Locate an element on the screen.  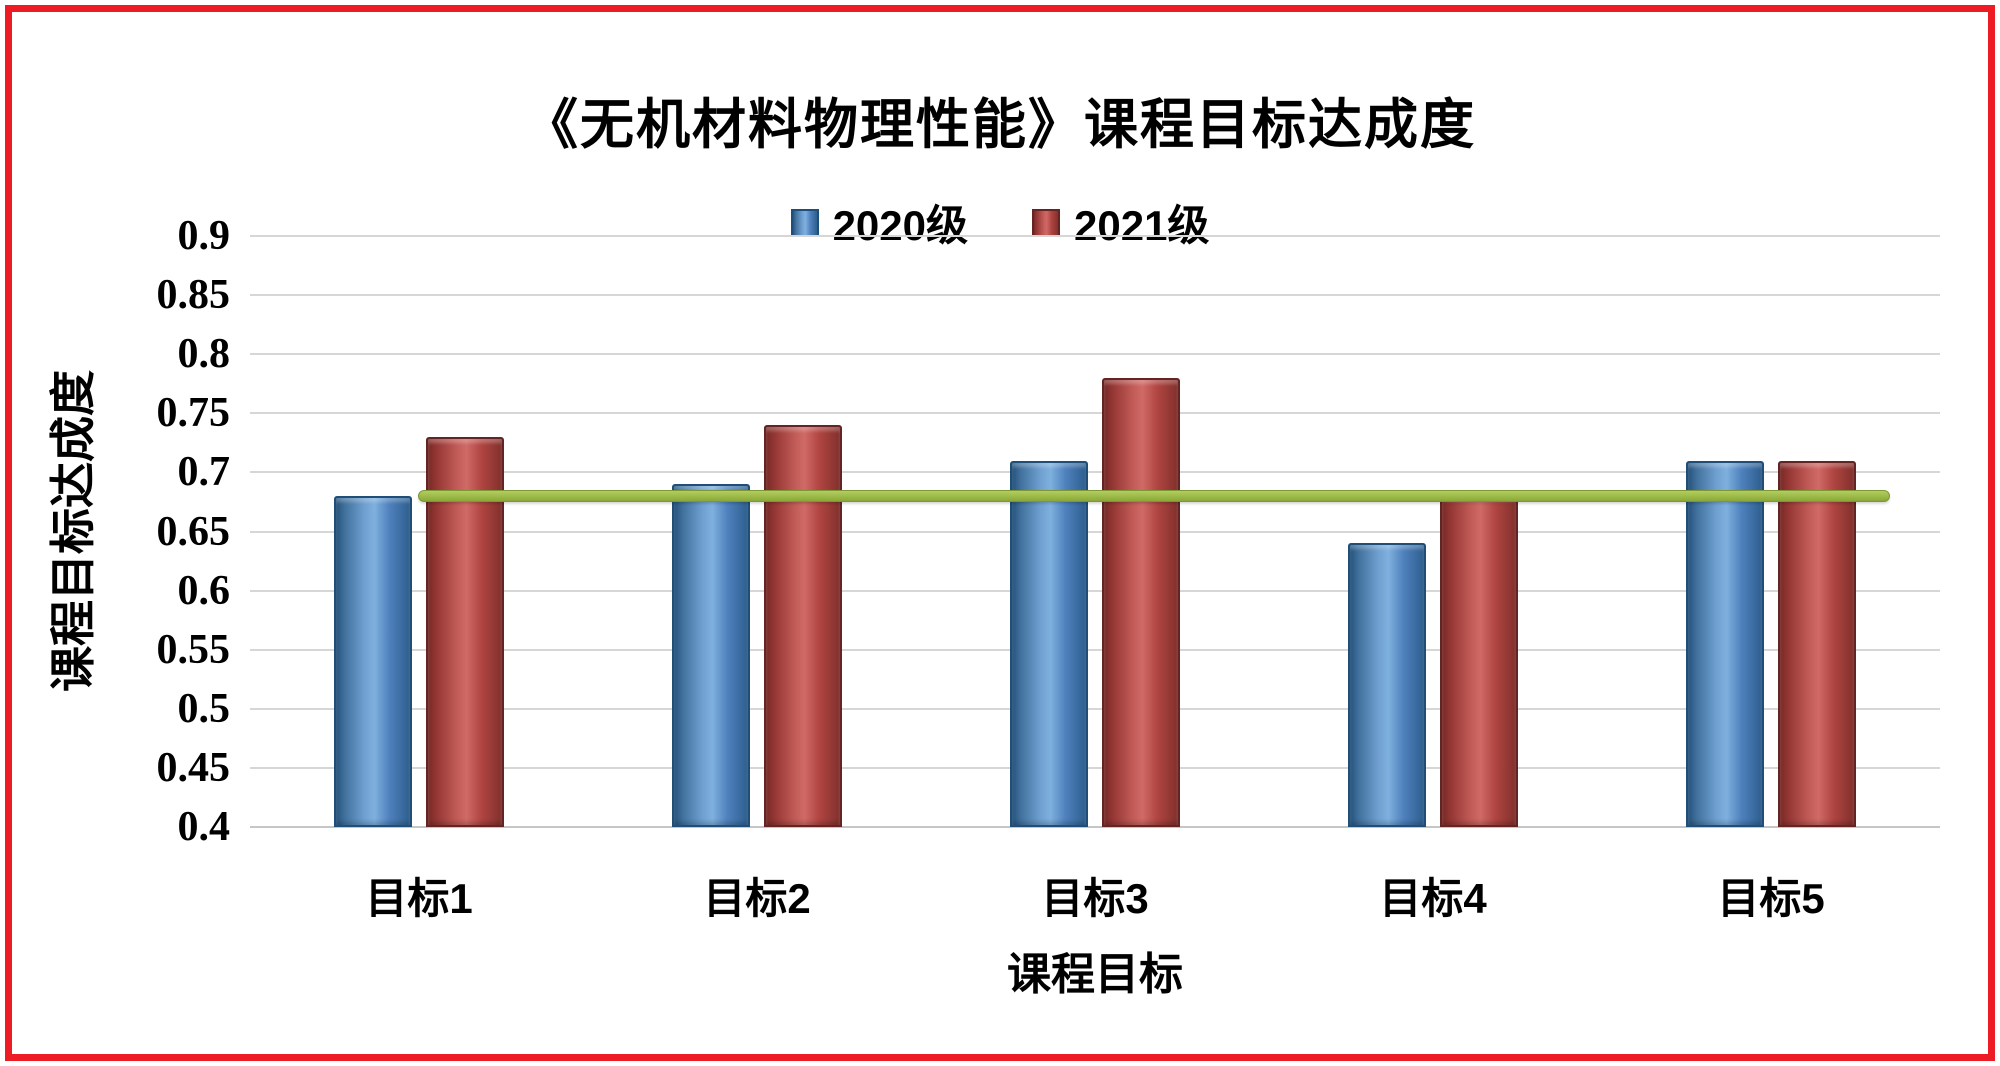
x-axis-label: 课程目标 is located at coordinates (1095, 974).